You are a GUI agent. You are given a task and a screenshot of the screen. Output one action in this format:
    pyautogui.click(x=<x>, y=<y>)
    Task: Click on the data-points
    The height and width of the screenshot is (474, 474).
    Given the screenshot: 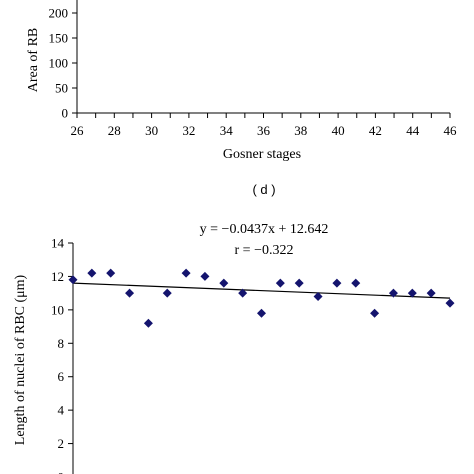 What is the action you would take?
    pyautogui.click(x=261, y=298)
    